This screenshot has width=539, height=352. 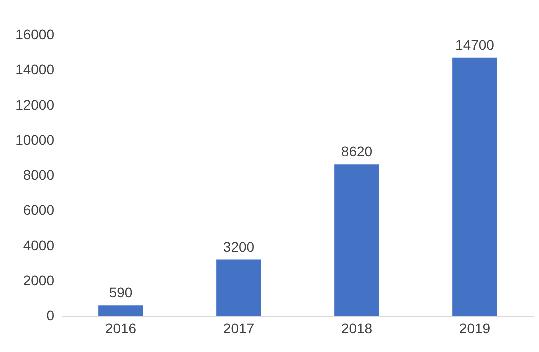 What do you see at coordinates (239, 328) in the screenshot?
I see `x-tick-label: 2017` at bounding box center [239, 328].